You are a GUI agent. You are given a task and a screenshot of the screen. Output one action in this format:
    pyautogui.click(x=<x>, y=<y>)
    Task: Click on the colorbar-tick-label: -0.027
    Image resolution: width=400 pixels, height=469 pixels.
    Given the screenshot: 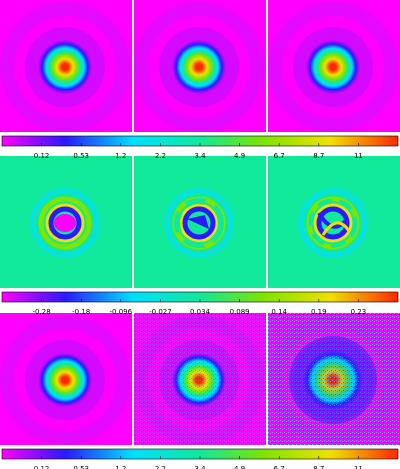 What is the action you would take?
    pyautogui.click(x=160, y=312)
    